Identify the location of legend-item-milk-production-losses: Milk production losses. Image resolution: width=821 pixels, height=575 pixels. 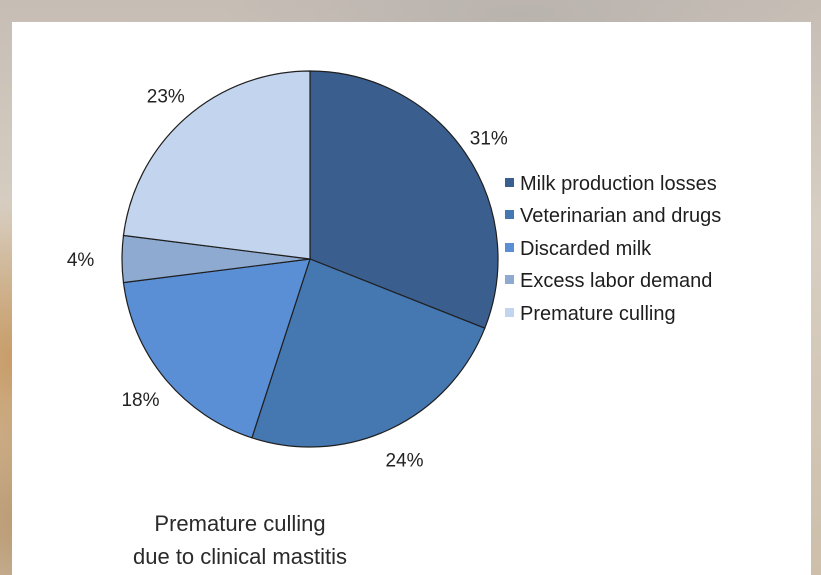
(613, 184).